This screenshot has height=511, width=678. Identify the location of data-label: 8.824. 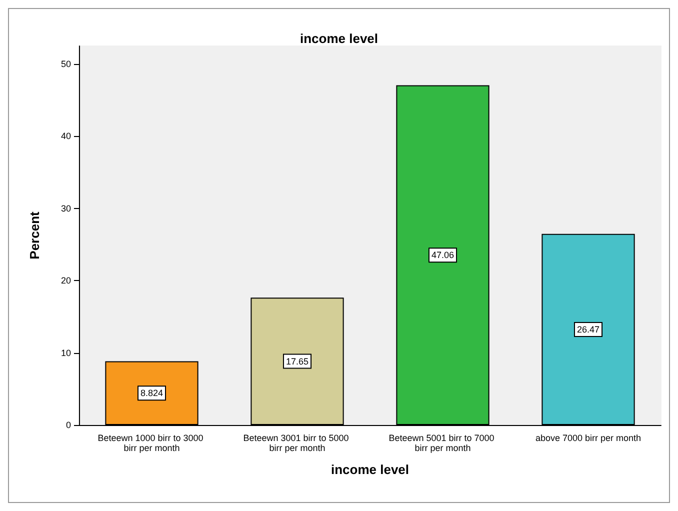
(152, 393).